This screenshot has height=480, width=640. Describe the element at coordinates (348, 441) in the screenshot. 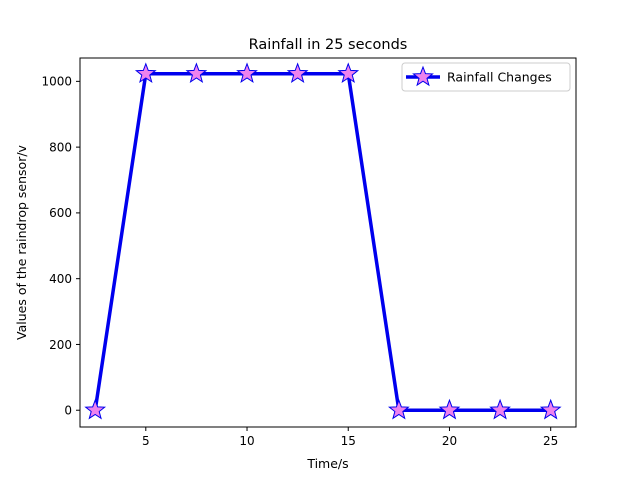

I see `x-tick-label: 15` at that location.